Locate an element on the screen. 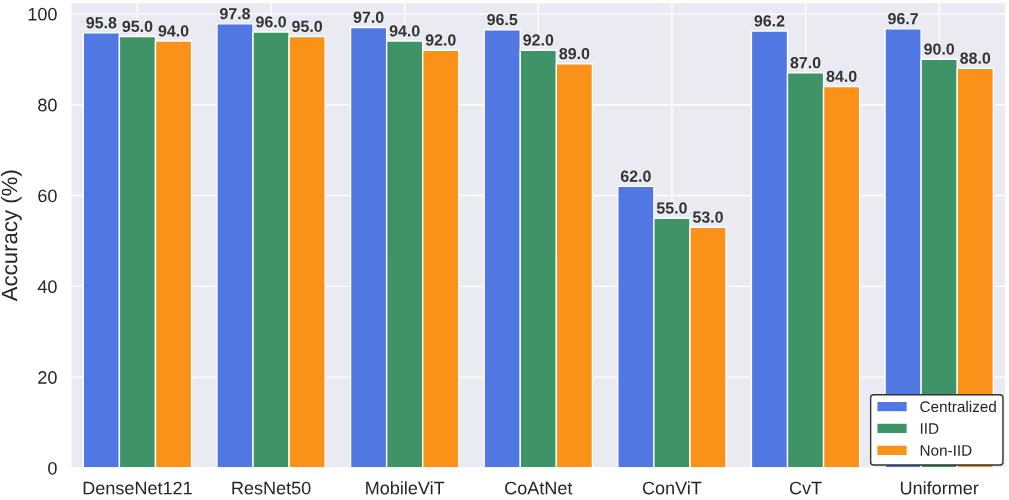 This screenshot has width=1009, height=500. x-tick-label: DenseNet121 is located at coordinates (137, 488).